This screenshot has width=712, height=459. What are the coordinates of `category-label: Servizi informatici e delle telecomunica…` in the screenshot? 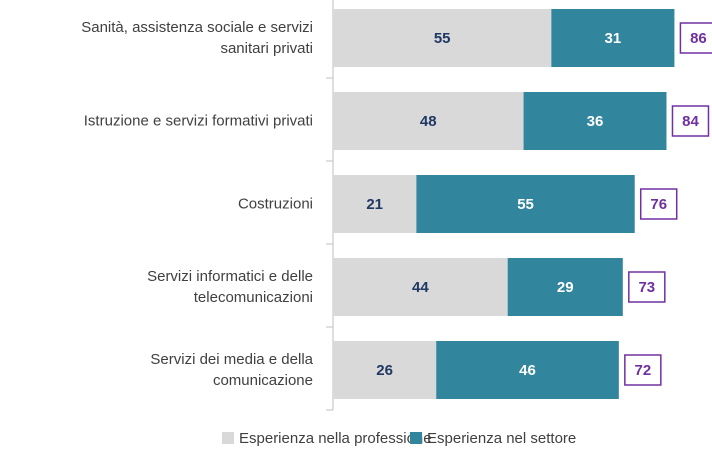 It's located at (230, 287).